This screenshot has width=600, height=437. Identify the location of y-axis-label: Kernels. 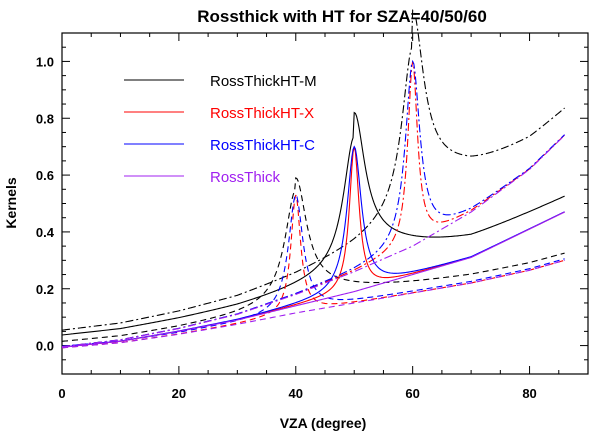
(11, 203).